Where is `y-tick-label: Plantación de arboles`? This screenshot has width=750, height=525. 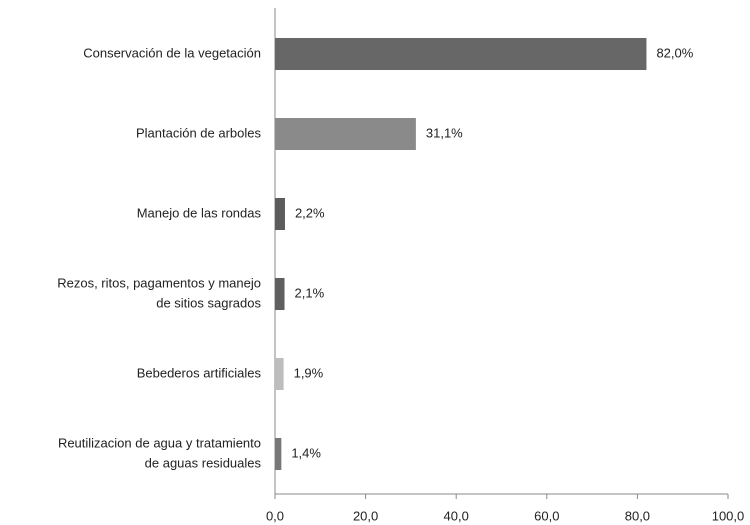
y-tick-label: Plantación de arboles is located at coordinates (199, 132).